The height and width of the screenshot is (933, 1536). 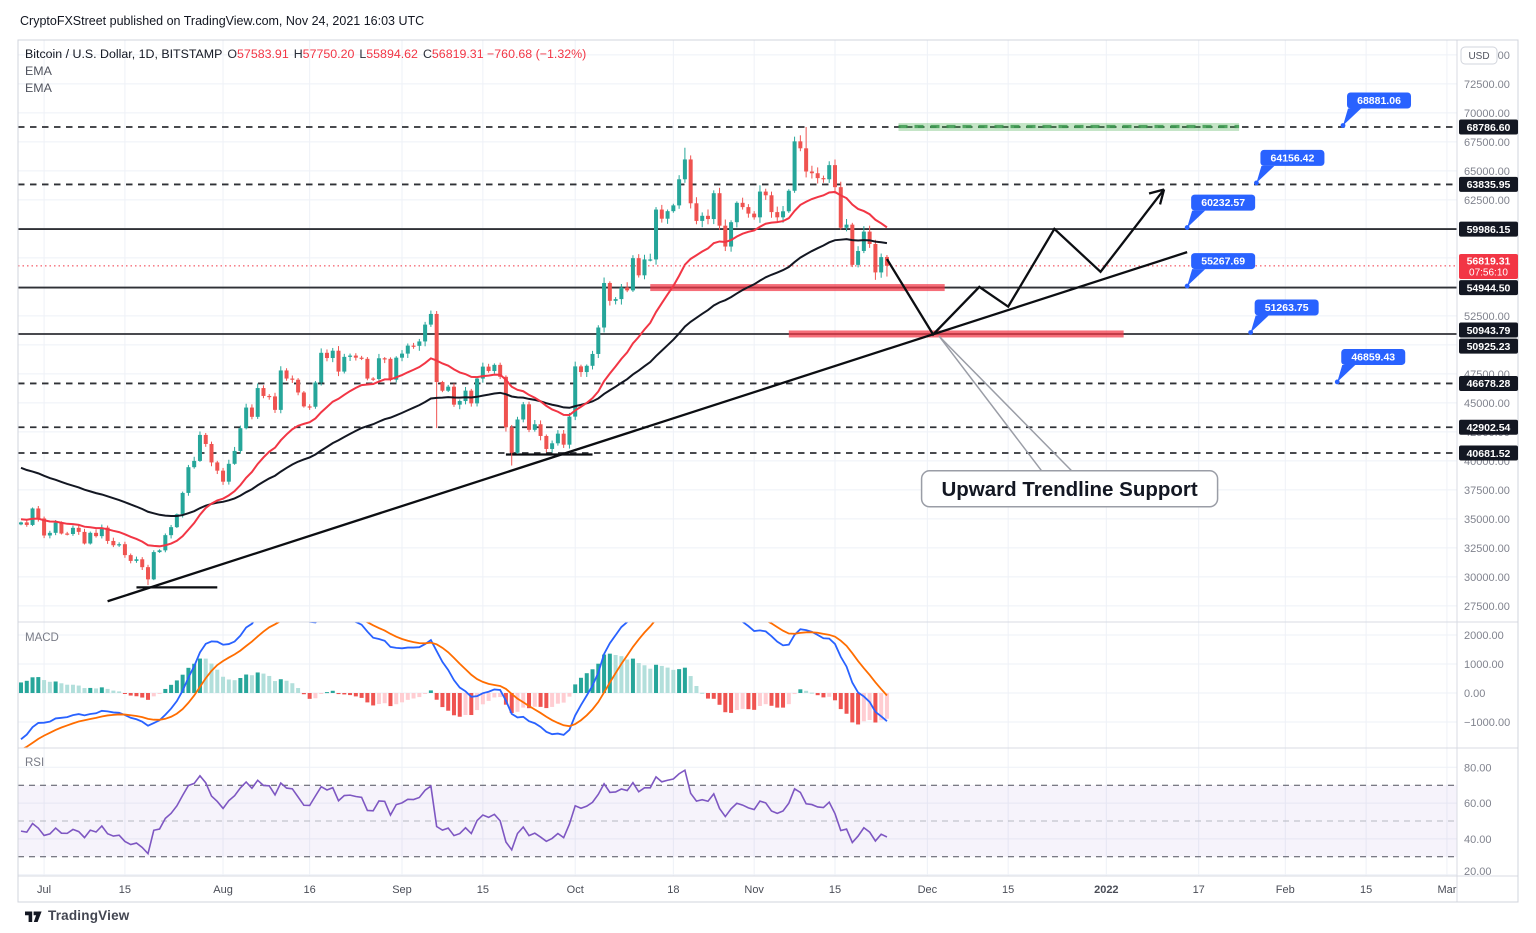 I want to click on currency-badge: USD, so click(x=1479, y=55).